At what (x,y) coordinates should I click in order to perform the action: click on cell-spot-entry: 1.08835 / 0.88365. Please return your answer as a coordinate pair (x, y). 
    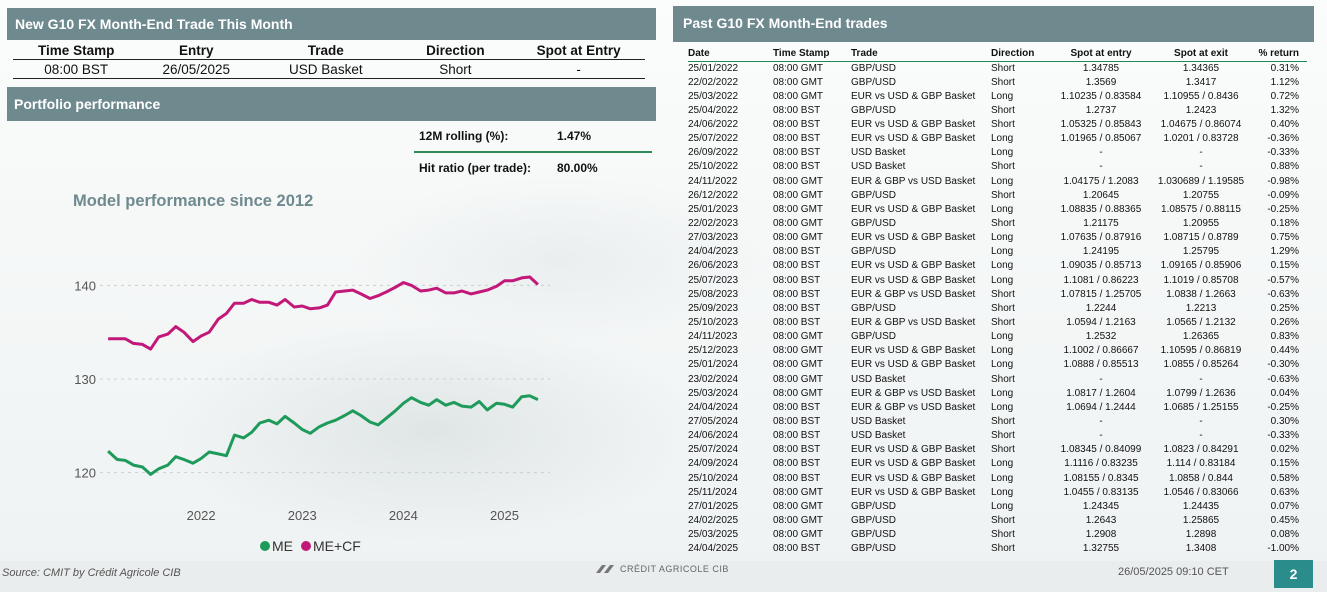
    Looking at the image, I should click on (1101, 209).